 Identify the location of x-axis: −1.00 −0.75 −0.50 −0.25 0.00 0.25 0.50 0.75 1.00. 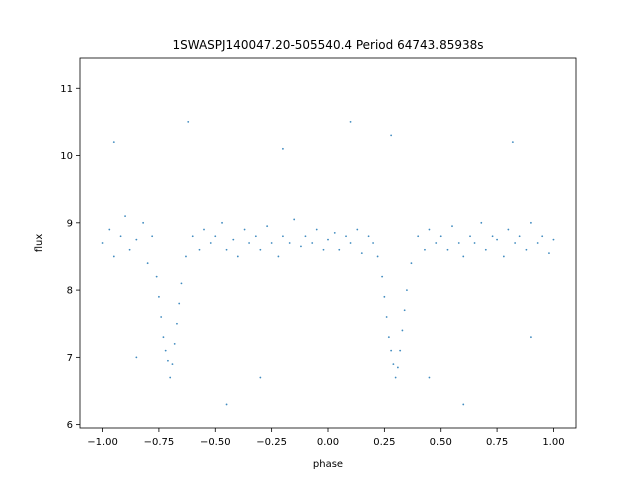
(326, 438).